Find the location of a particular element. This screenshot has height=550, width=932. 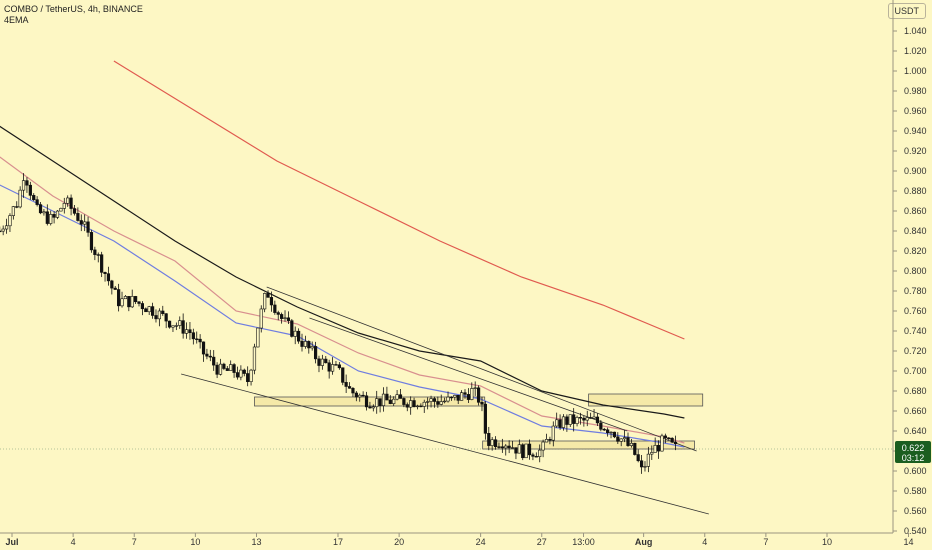

currency-button: USDT is located at coordinates (906, 11).